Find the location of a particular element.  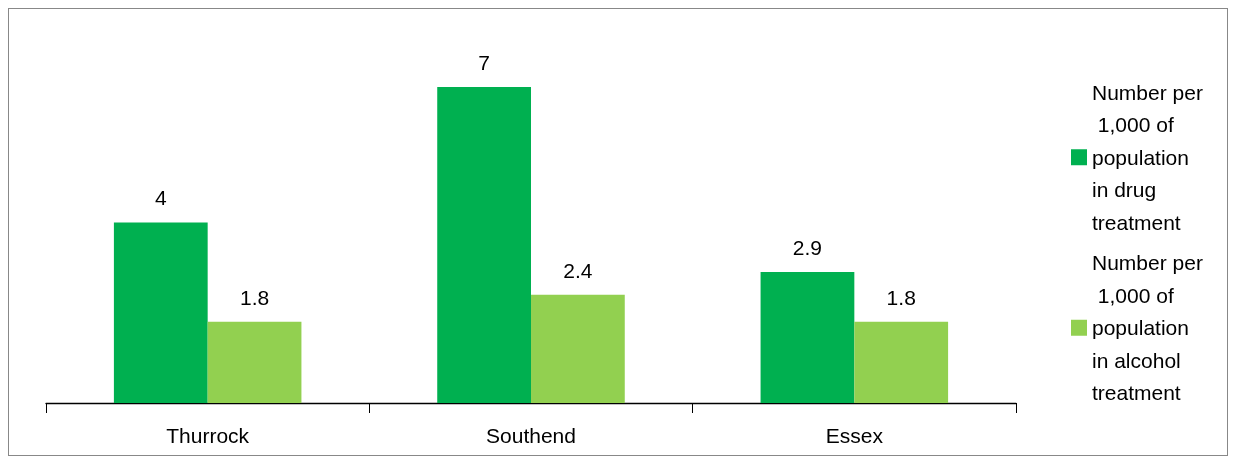

x-tick-label: Southend is located at coordinates (531, 435).